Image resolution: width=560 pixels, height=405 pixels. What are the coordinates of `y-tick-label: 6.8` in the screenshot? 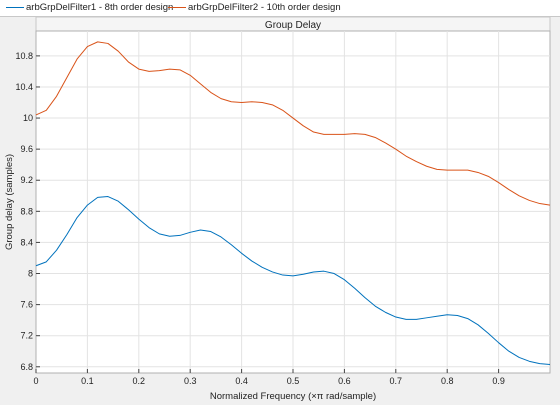 It's located at (26, 367).